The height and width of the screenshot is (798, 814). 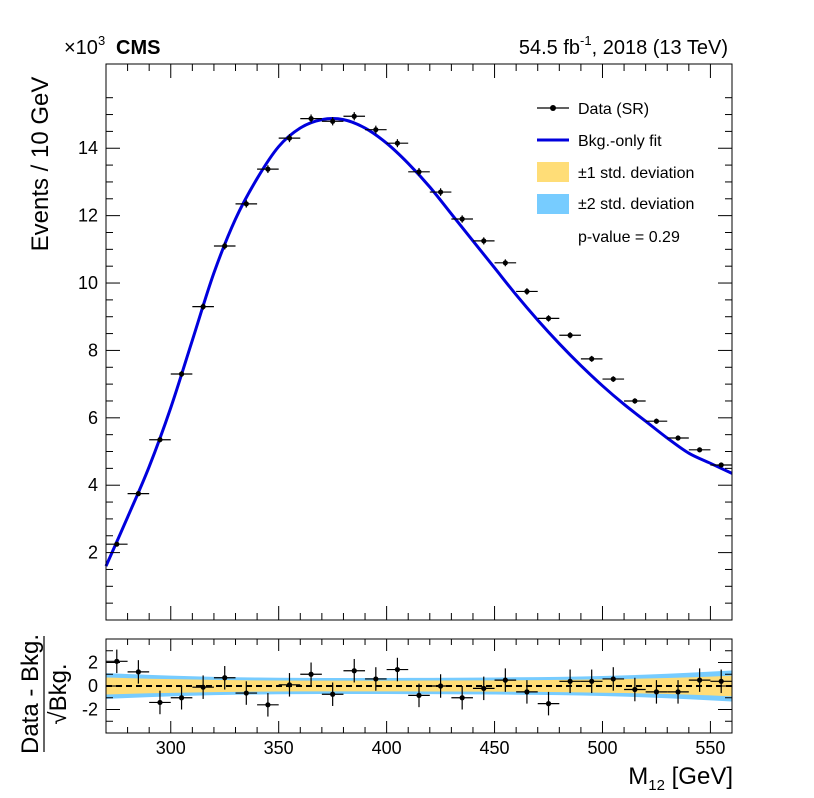 What do you see at coordinates (93, 686) in the screenshot?
I see `ratio-y-tick-label: 0` at bounding box center [93, 686].